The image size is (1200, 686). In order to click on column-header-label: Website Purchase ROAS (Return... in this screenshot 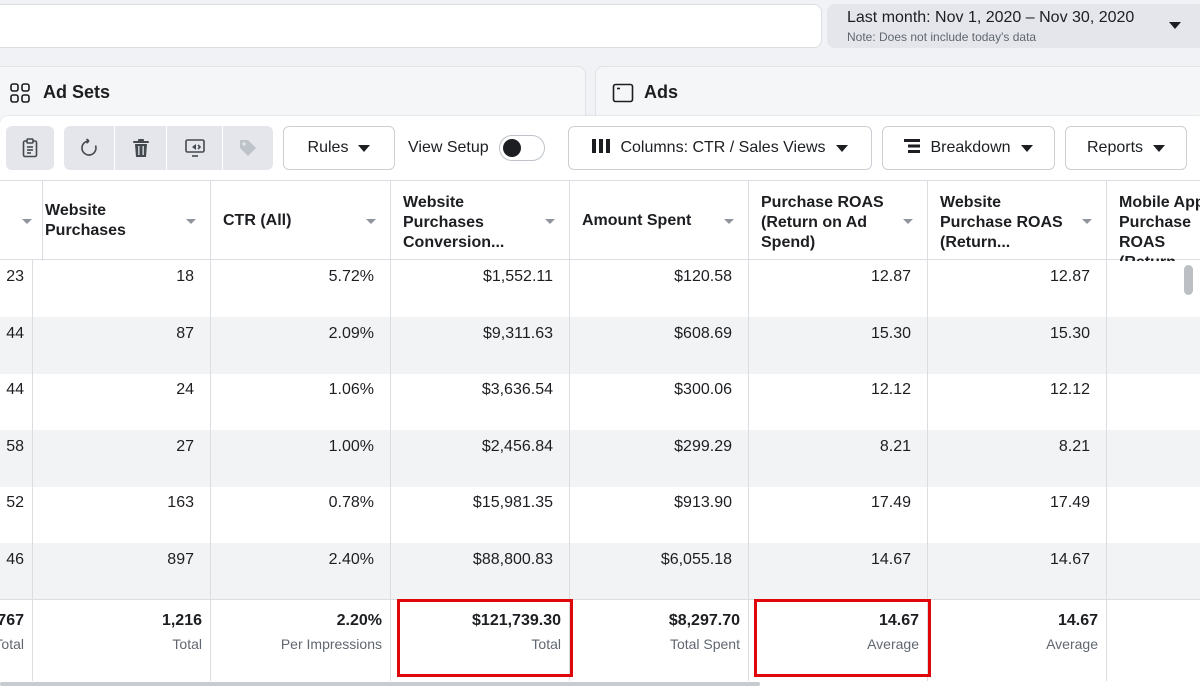, I will do `click(1001, 222)`.